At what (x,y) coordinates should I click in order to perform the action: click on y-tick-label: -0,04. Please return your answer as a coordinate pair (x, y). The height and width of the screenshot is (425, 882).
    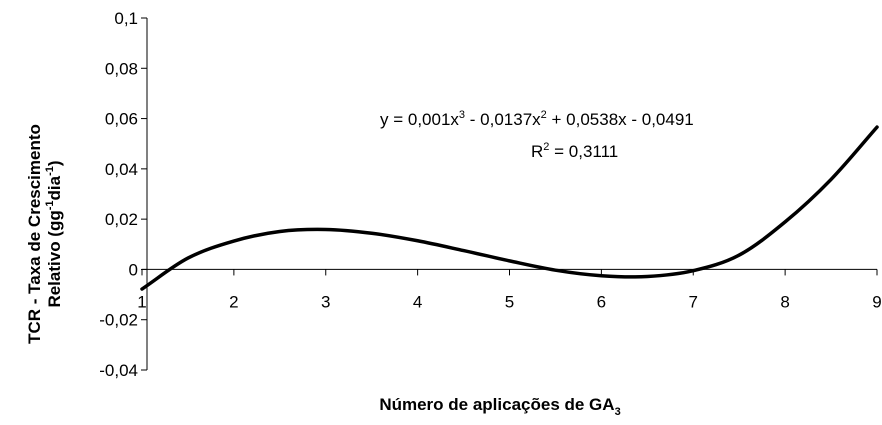
    Looking at the image, I should click on (118, 370).